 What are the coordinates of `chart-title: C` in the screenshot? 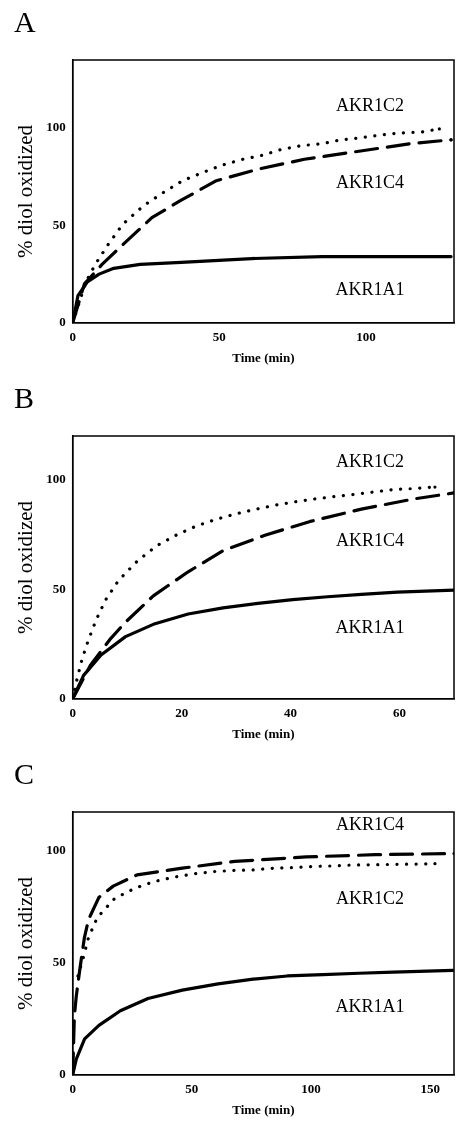 It's located at (24, 773).